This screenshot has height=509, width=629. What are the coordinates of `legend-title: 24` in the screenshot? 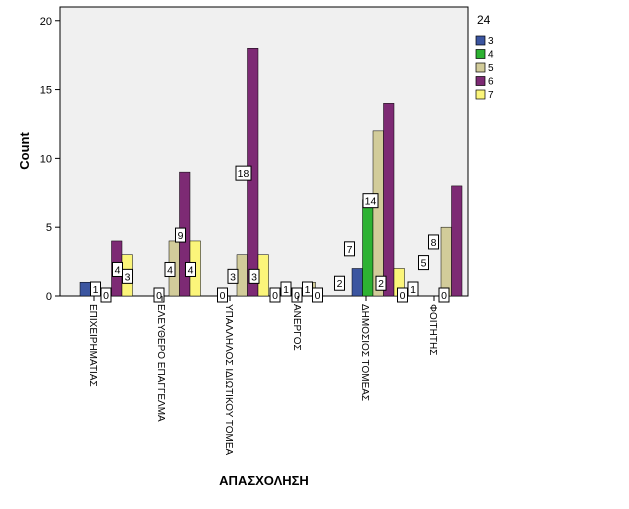 It's located at (484, 20).